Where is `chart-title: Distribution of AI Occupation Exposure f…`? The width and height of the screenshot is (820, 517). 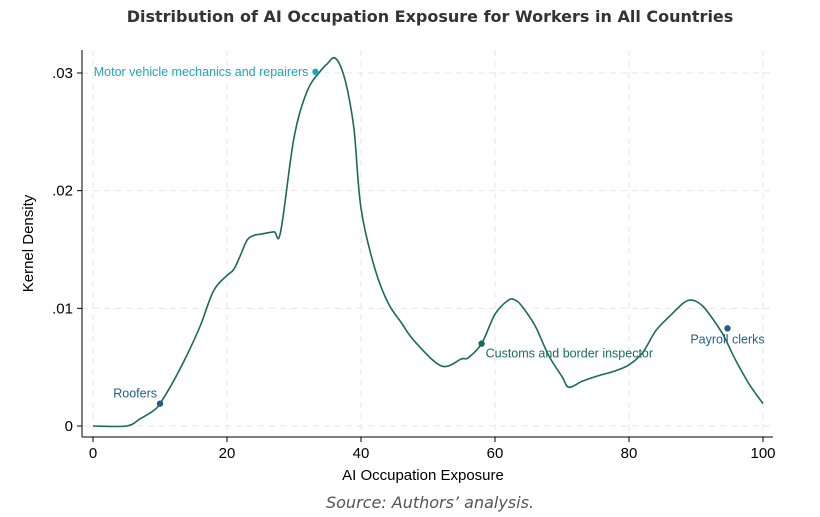
chart-title: Distribution of AI Occupation Exposure f… is located at coordinates (430, 16).